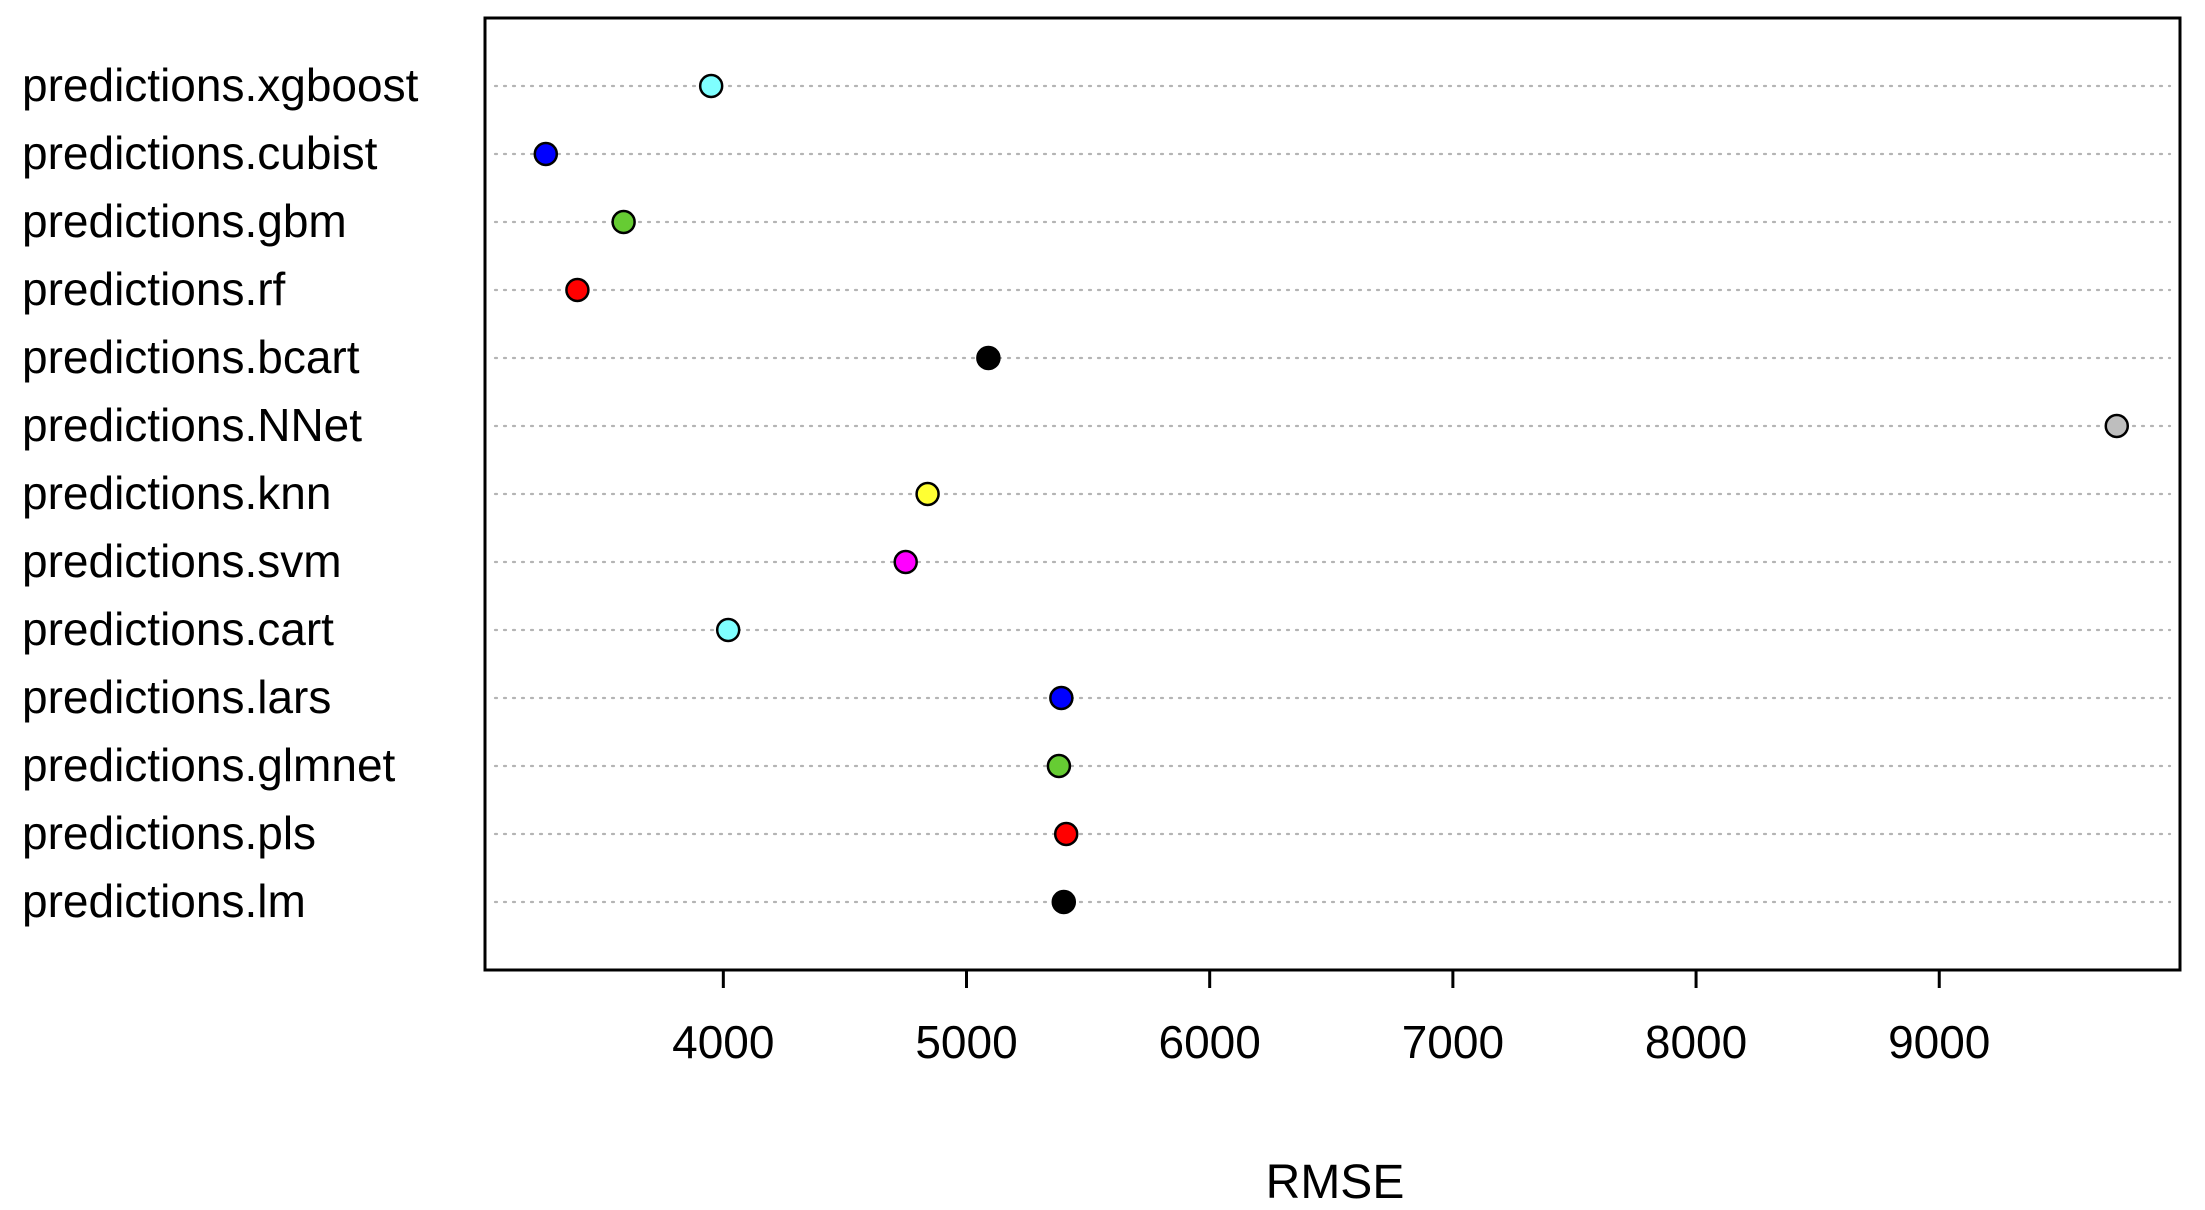  What do you see at coordinates (723, 1042) in the screenshot?
I see `x-tick-label: 4000` at bounding box center [723, 1042].